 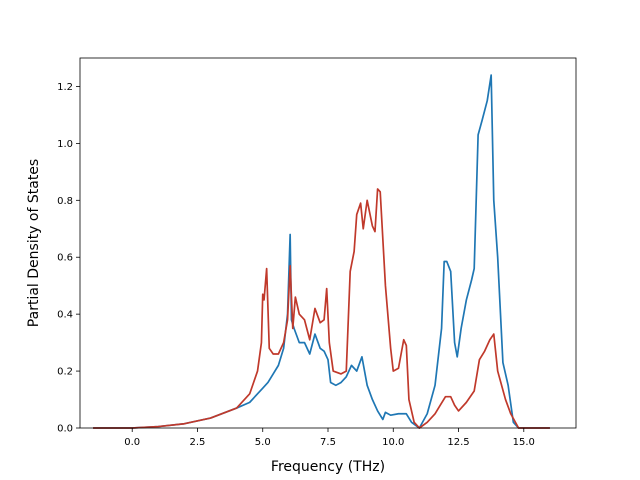 What do you see at coordinates (198, 442) in the screenshot?
I see `x-tick-label: 2.5` at bounding box center [198, 442].